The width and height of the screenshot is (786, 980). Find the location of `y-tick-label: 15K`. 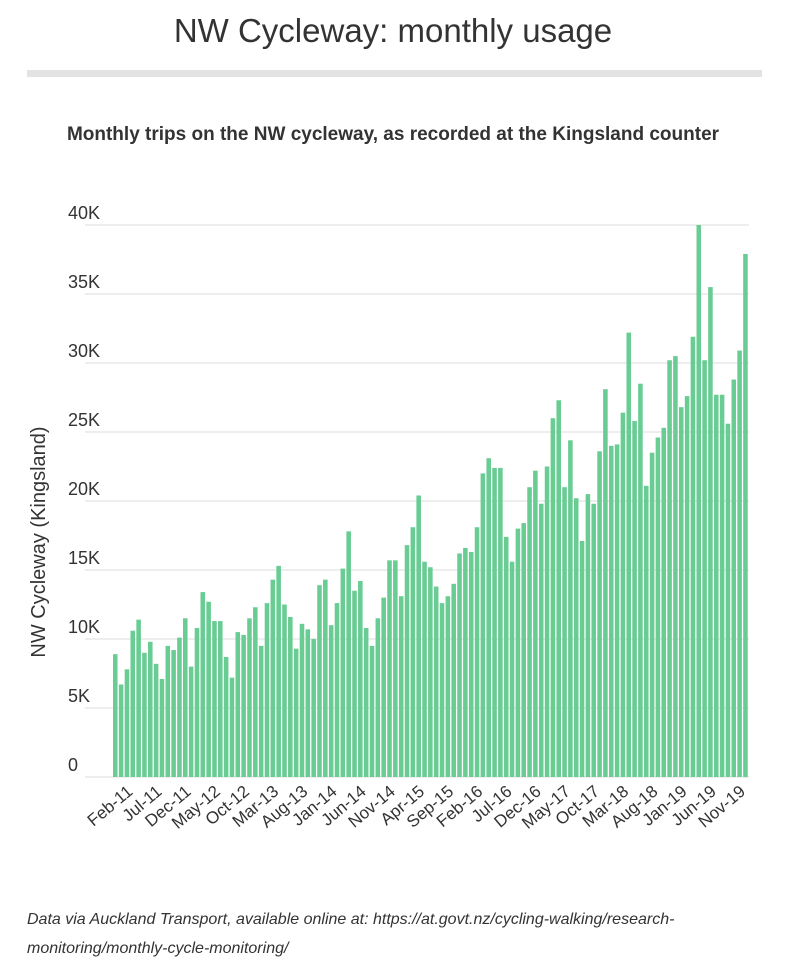

y-tick-label: 15K is located at coordinates (84, 558).